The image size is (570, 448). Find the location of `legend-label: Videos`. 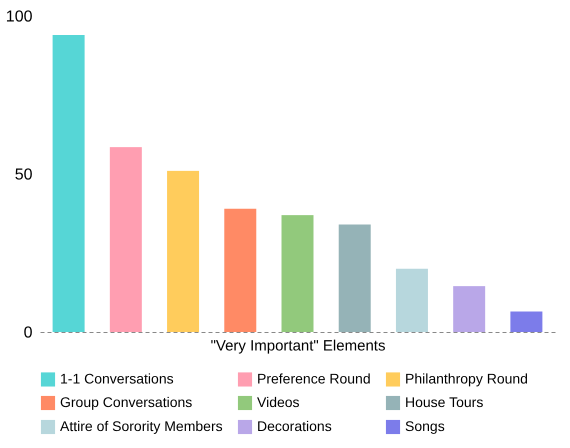

legend-label: Videos is located at coordinates (278, 402).